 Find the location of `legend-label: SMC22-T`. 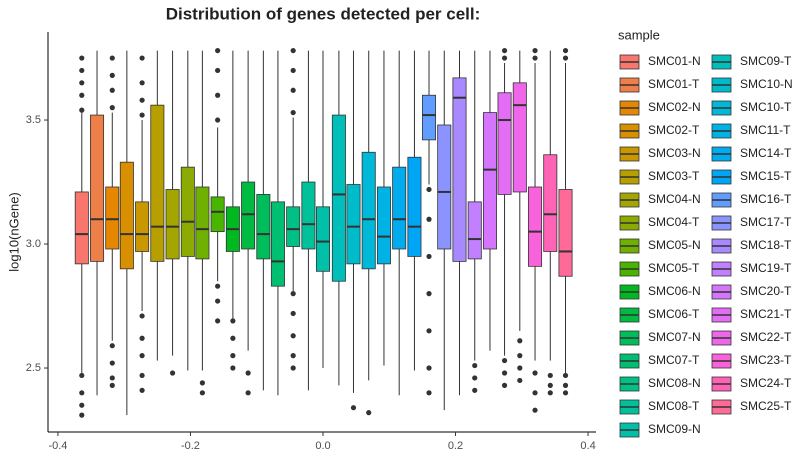

legend-label: SMC22-T is located at coordinates (766, 337).